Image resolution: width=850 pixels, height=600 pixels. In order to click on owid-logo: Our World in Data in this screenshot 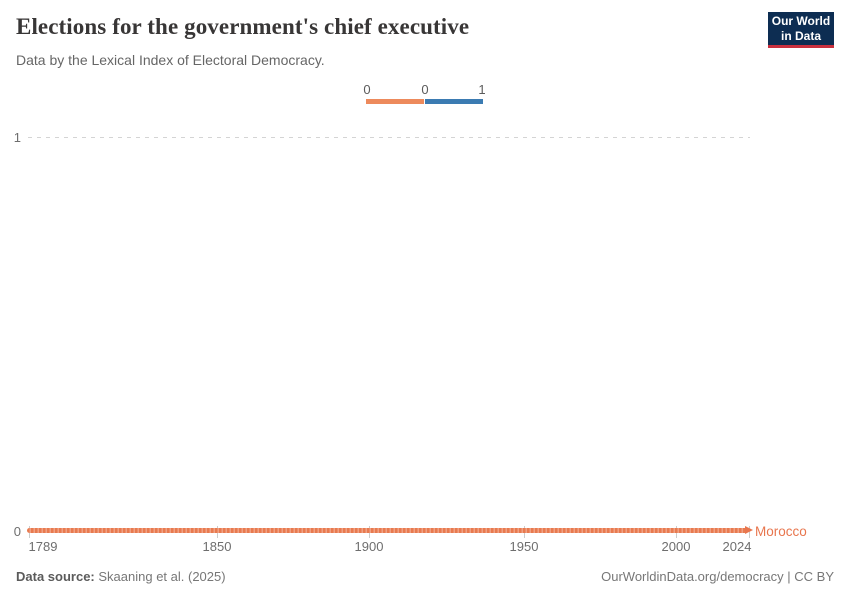, I will do `click(801, 30)`.